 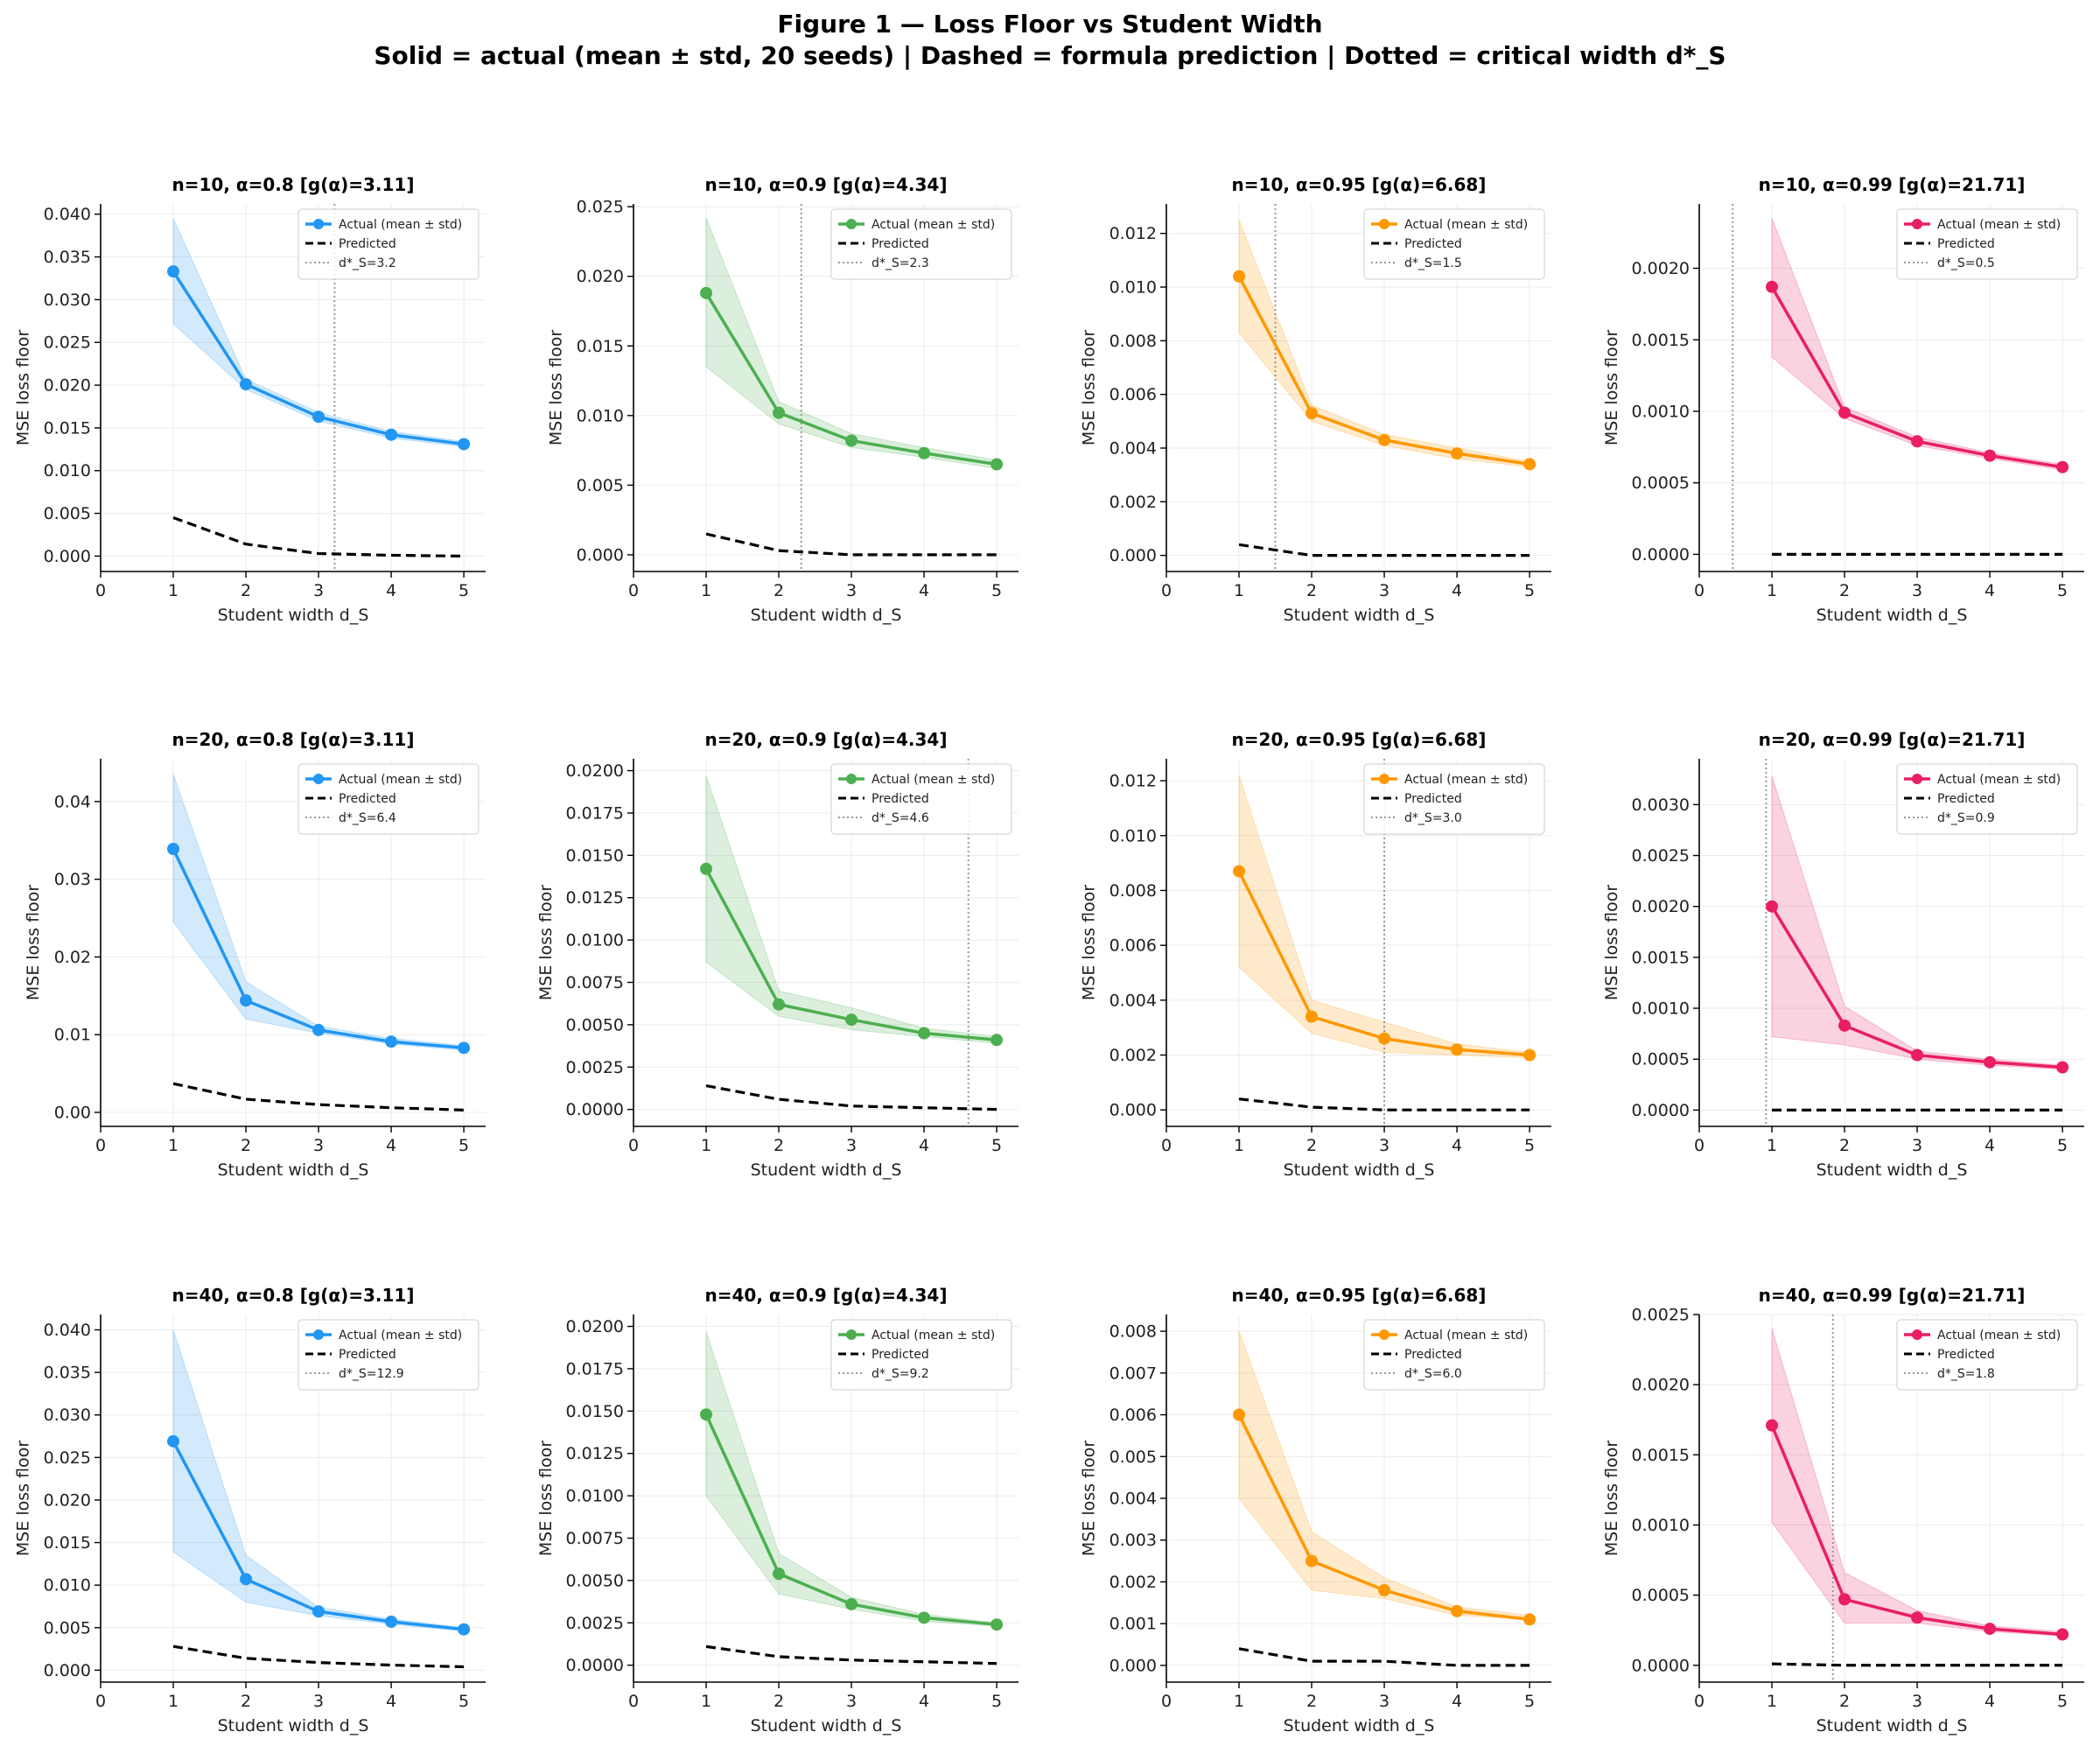 I want to click on legend: Actual (mean ± std) Predicted d*_S=2.3, so click(x=921, y=244).